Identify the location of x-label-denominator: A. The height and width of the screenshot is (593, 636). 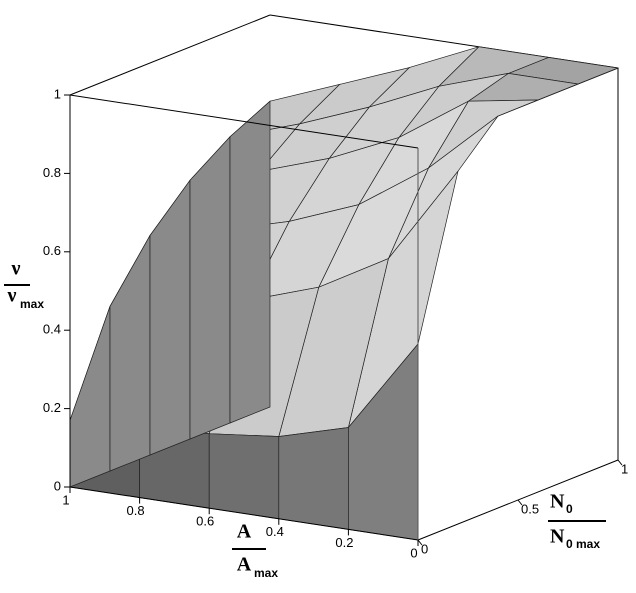
(244, 565).